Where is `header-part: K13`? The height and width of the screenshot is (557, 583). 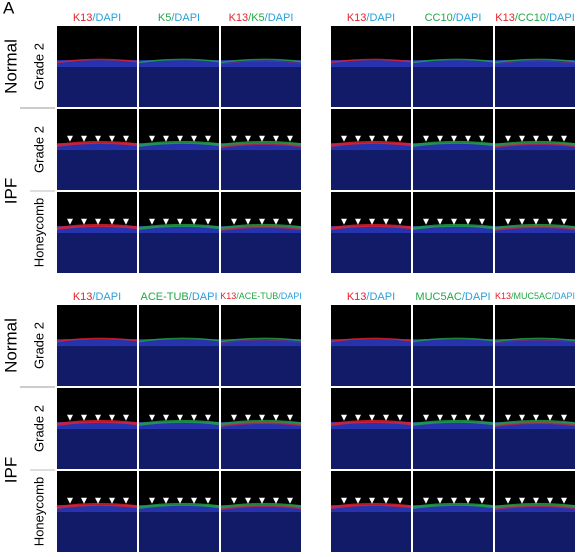
header-part: K13 is located at coordinates (505, 18).